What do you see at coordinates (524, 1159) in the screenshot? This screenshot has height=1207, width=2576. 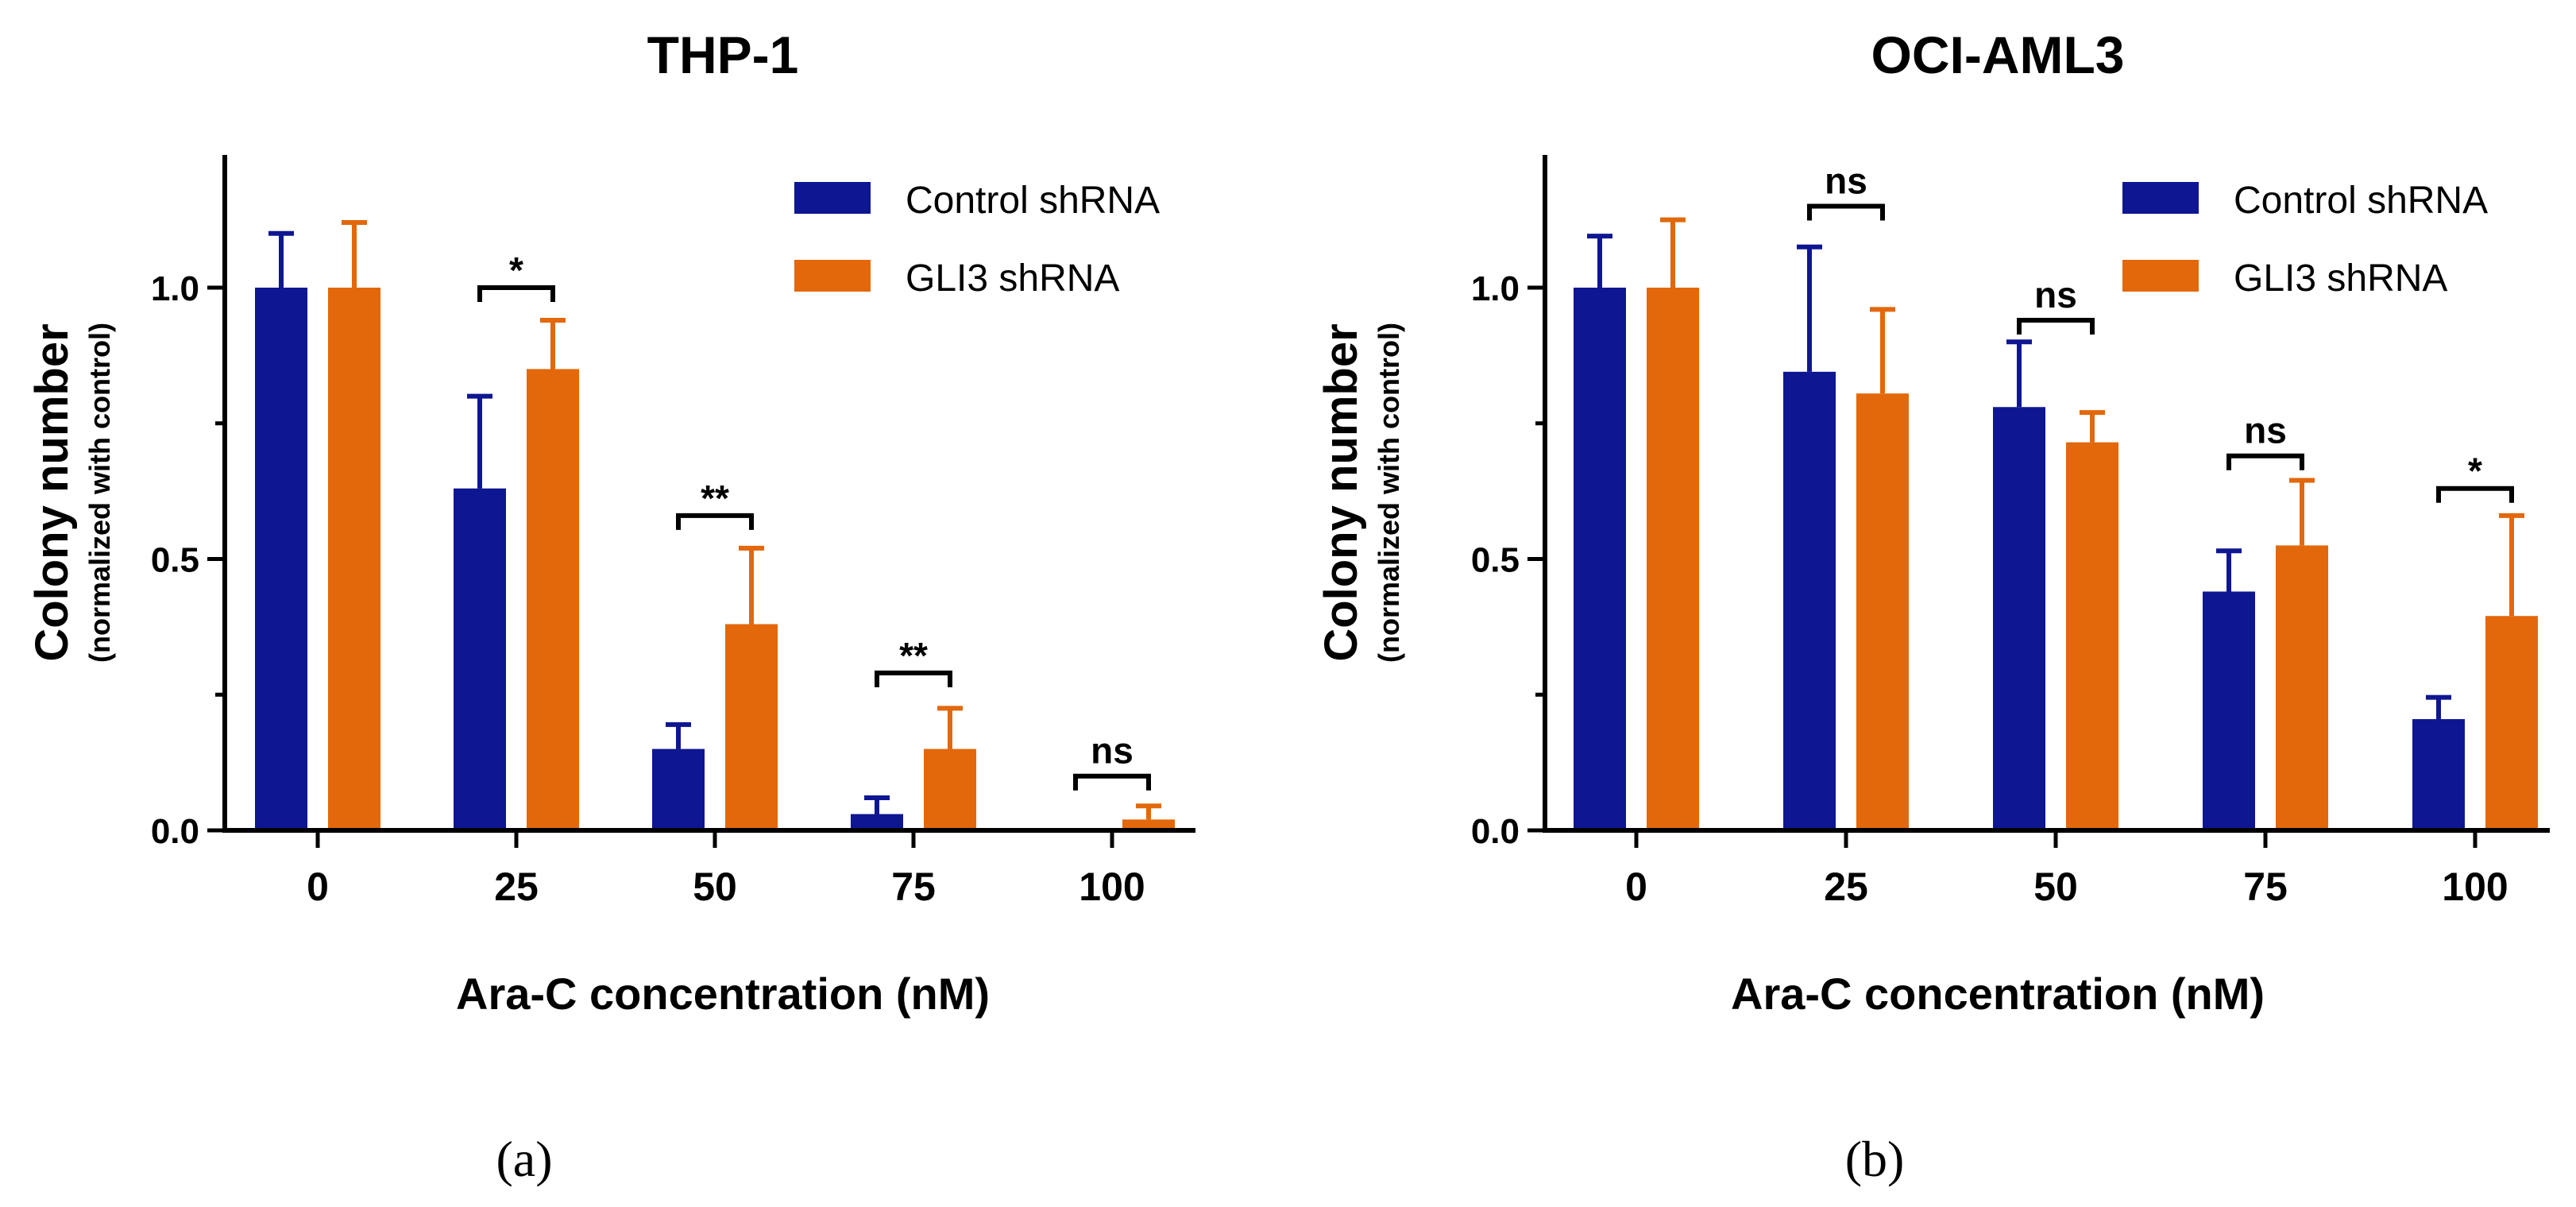 I see `panel-label: (a)` at bounding box center [524, 1159].